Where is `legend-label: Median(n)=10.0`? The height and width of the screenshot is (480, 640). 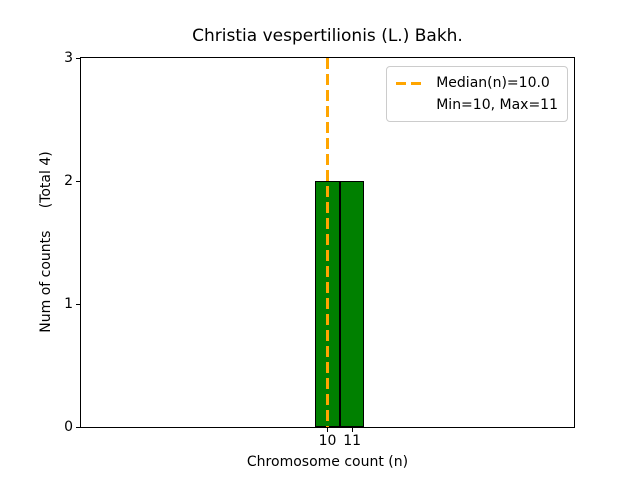 legend-label: Median(n)=10.0 is located at coordinates (493, 83).